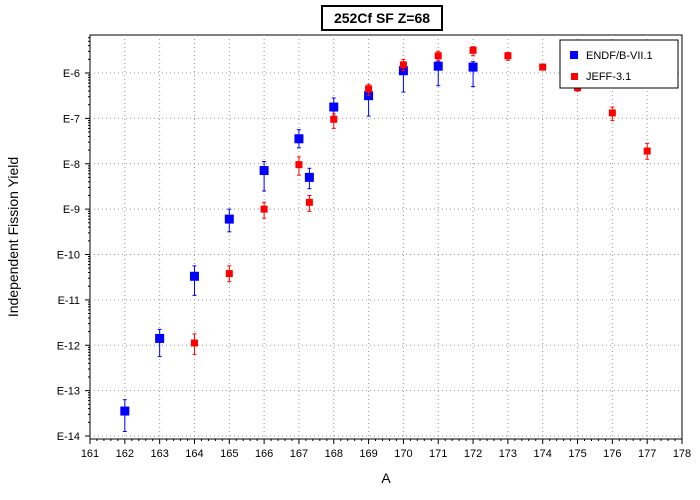 The image size is (700, 500). I want to click on y-tick-label: E-13, so click(68, 392).